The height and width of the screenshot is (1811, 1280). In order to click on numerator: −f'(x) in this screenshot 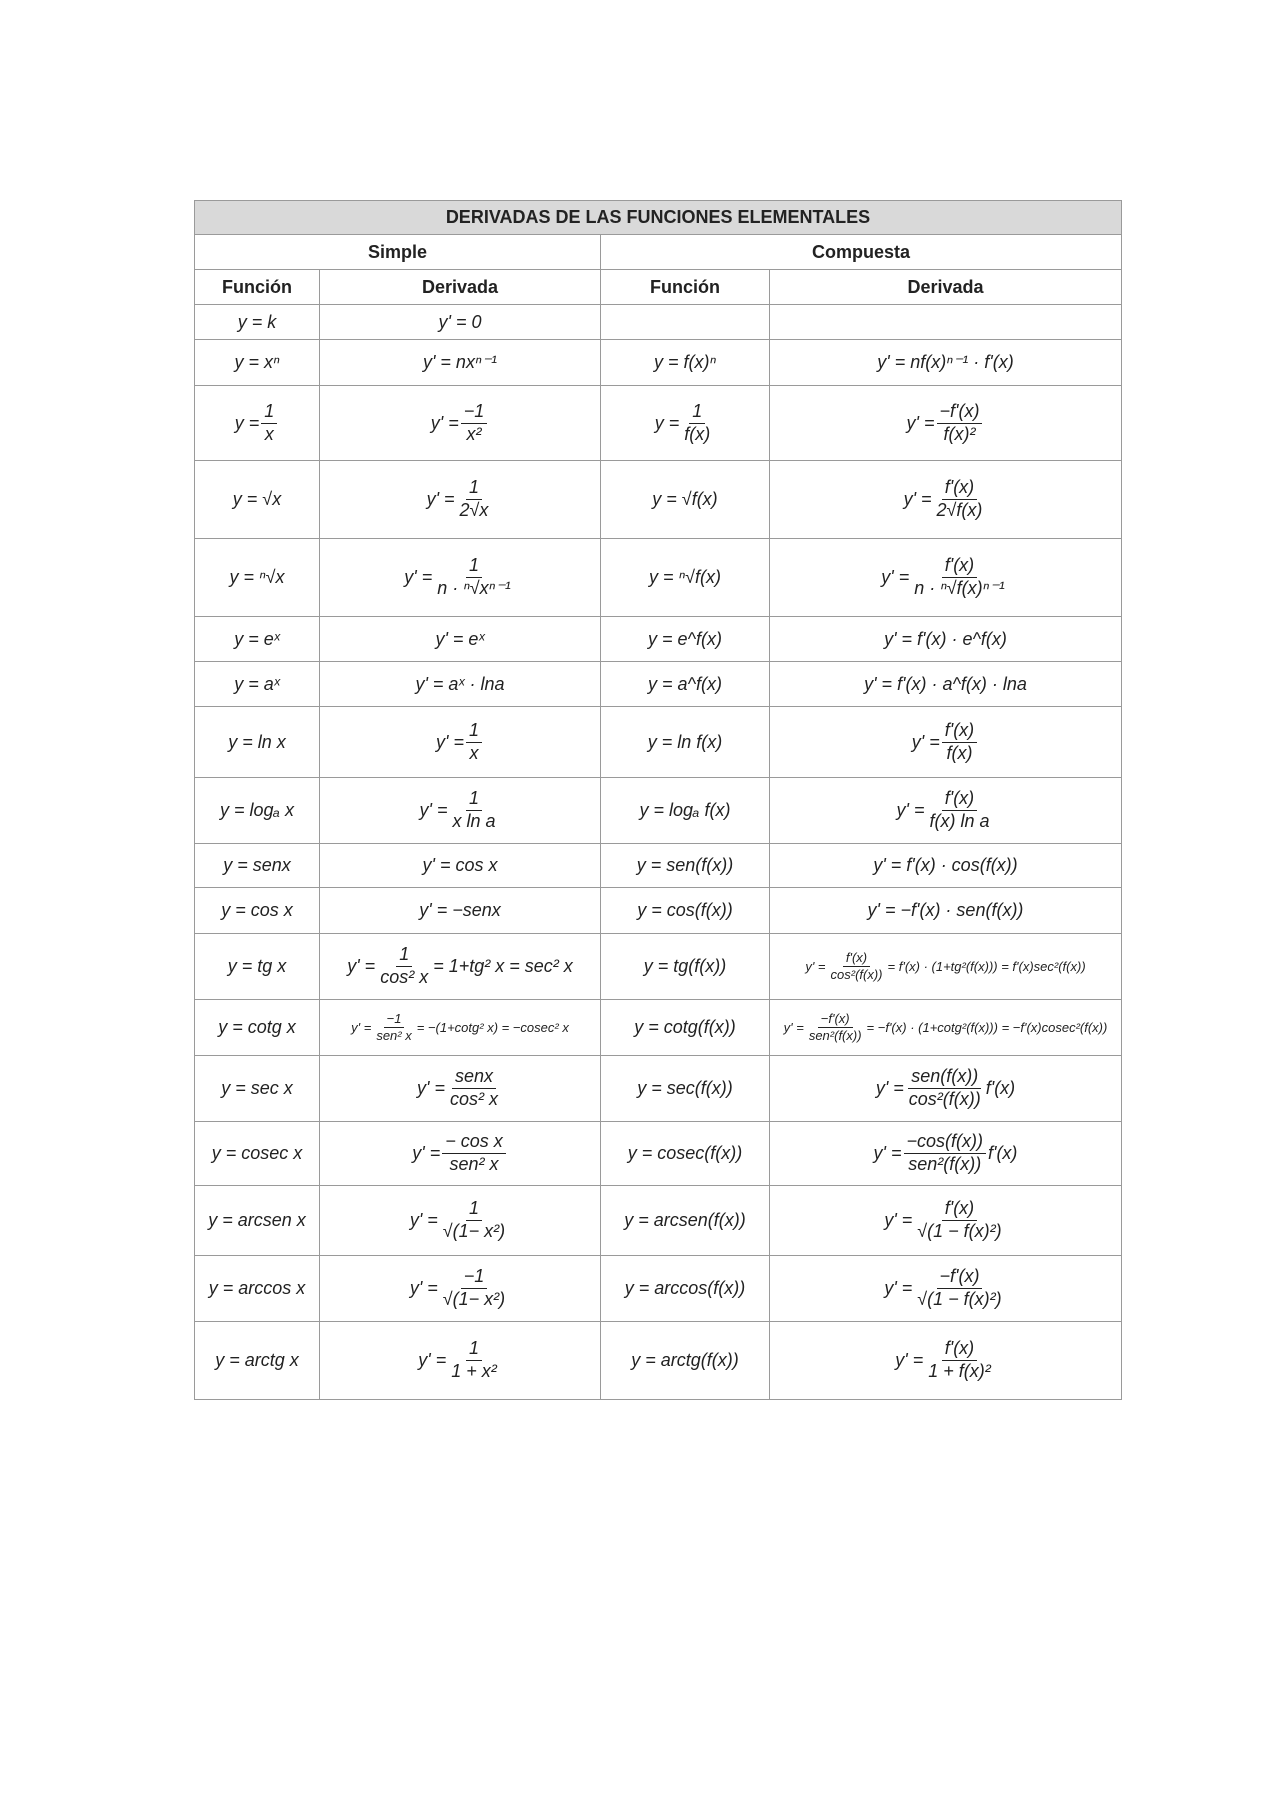, I will do `click(835, 1019)`.